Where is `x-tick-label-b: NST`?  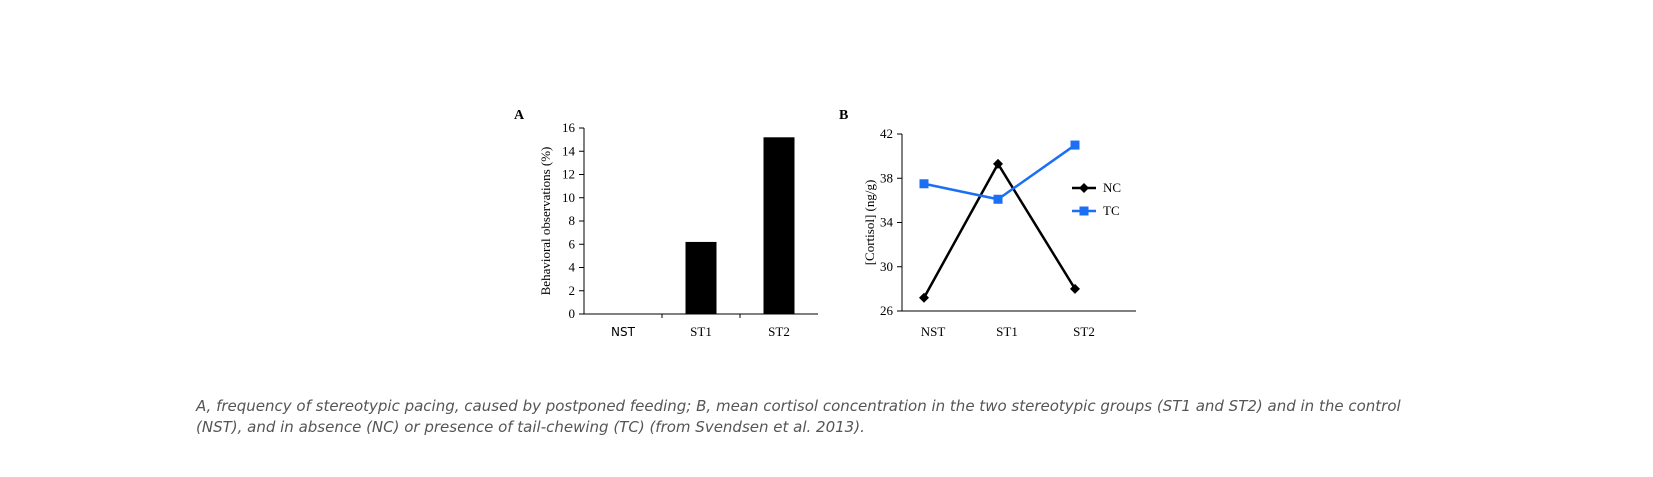 x-tick-label-b: NST is located at coordinates (933, 331).